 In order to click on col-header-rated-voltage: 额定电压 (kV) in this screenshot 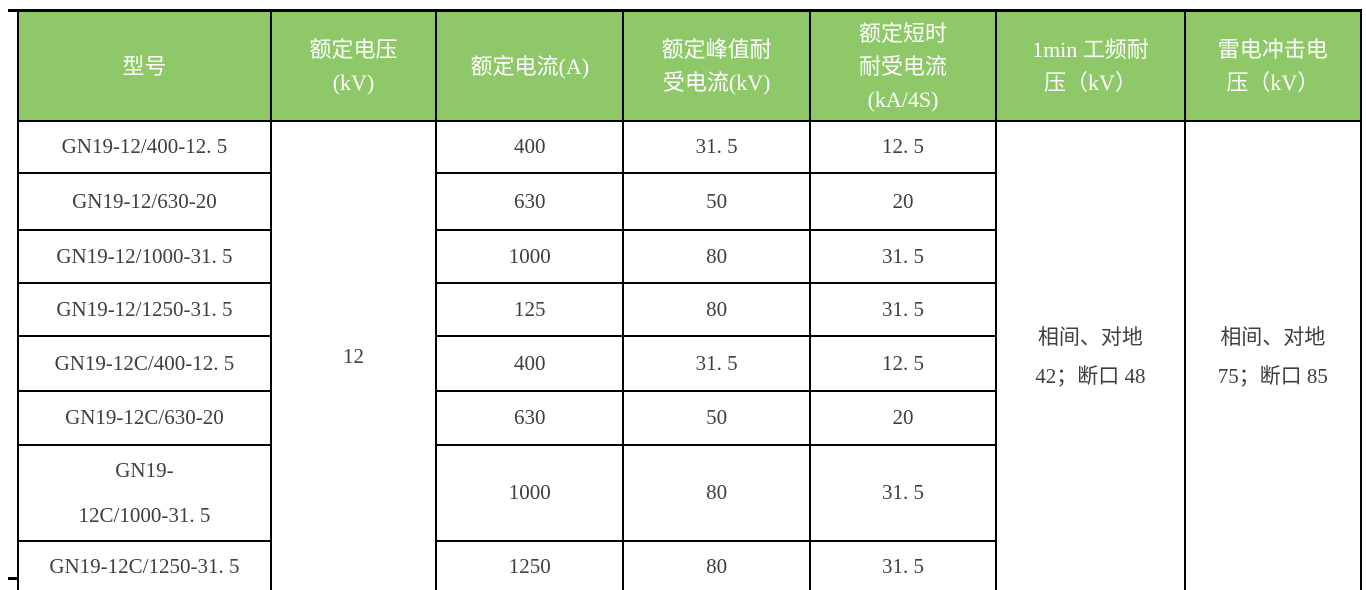, I will do `click(353, 67)`.